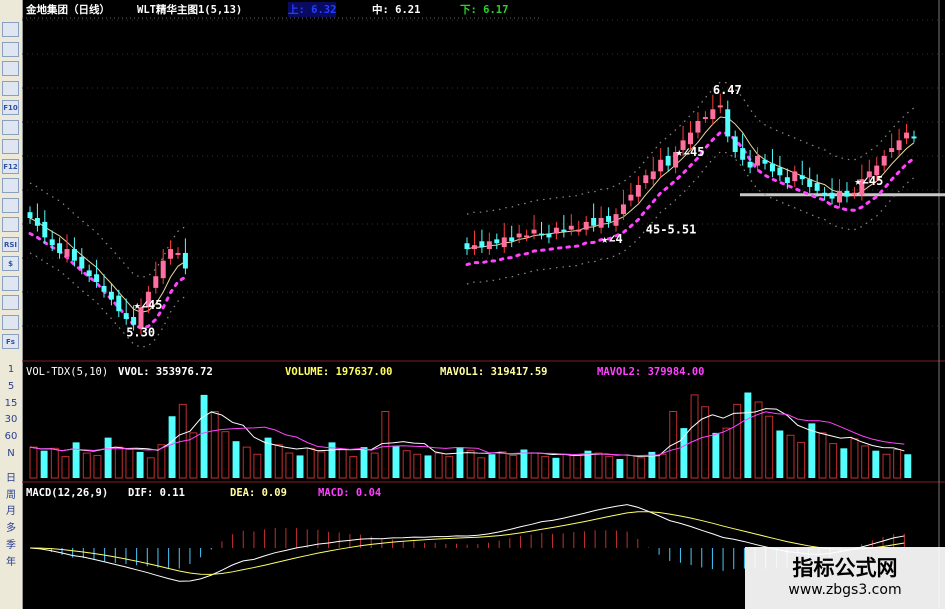 The image size is (945, 609). What do you see at coordinates (350, 493) in the screenshot?
I see `macd-value: MACD: 0.04` at bounding box center [350, 493].